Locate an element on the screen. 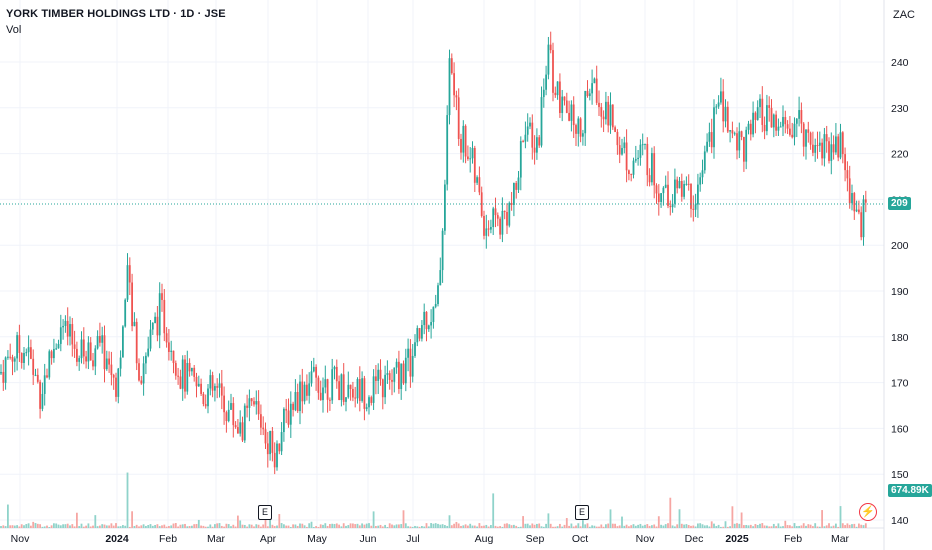 The width and height of the screenshot is (932, 550). x-tick-label: Oct is located at coordinates (580, 539).